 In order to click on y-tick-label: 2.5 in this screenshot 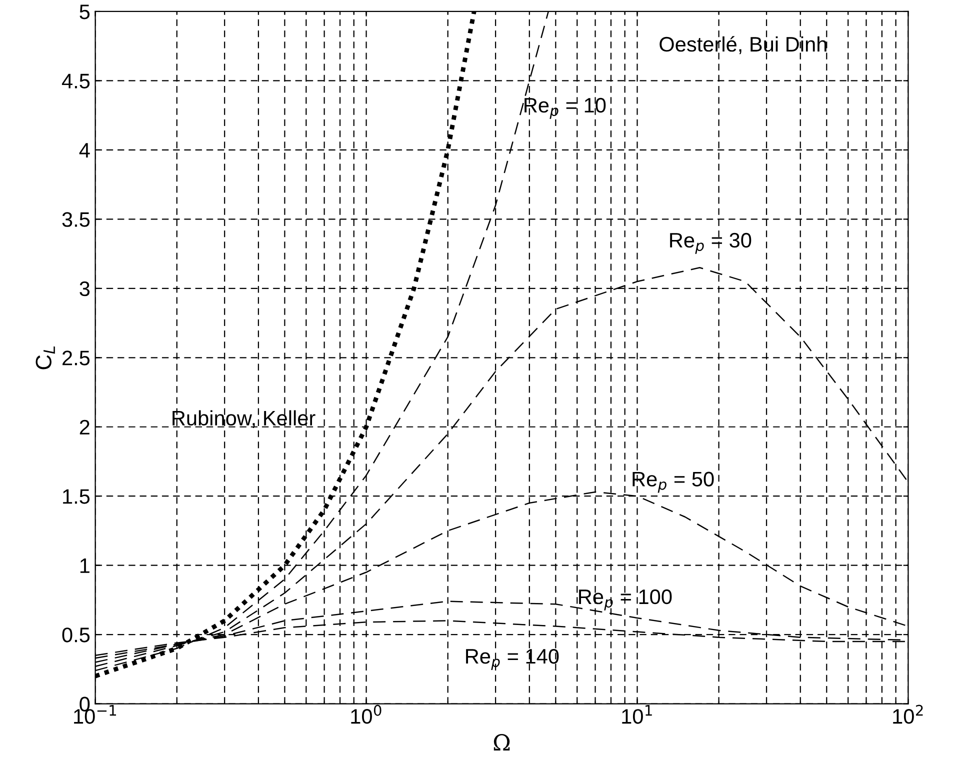, I will do `click(76, 358)`.